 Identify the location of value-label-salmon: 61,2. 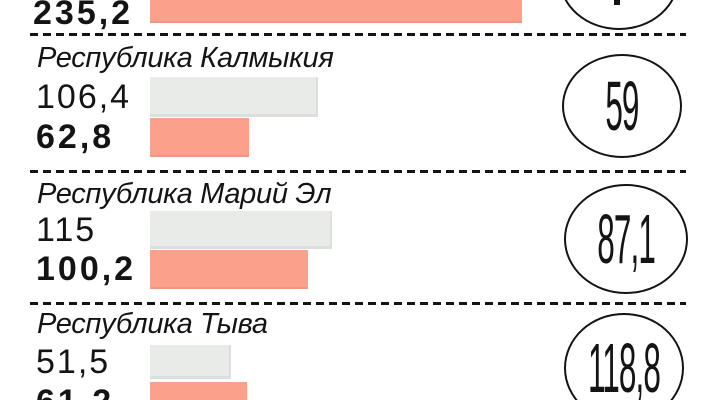
(75, 391).